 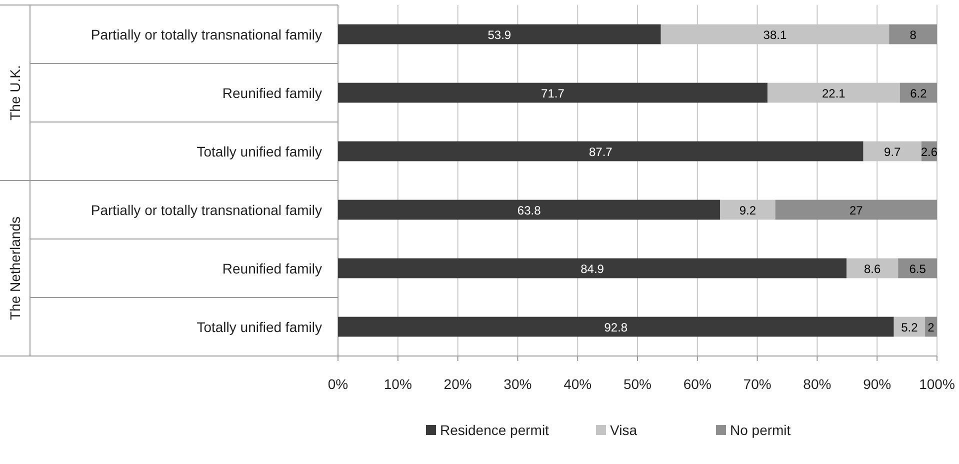 I want to click on legend-label: No permit, so click(x=760, y=430).